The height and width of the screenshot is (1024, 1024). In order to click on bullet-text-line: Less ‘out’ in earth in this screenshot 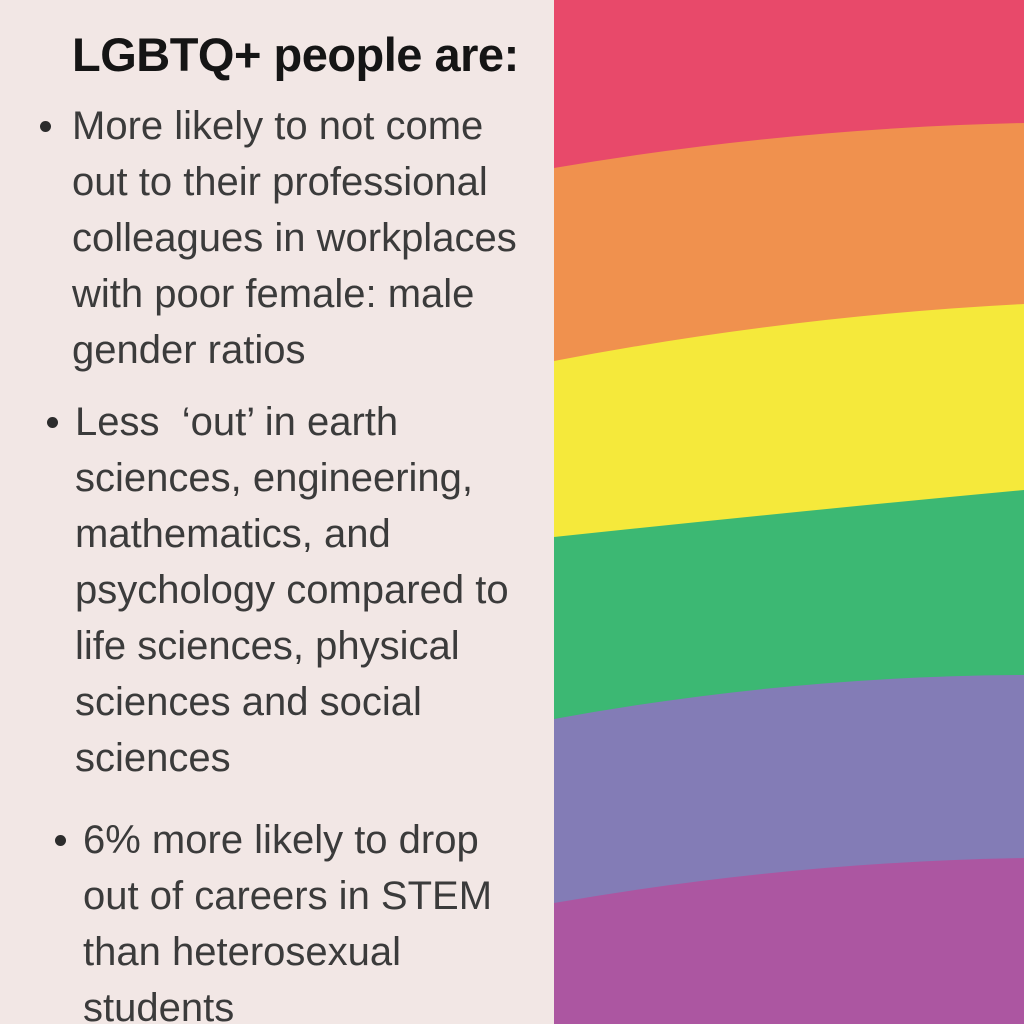, I will do `click(237, 422)`.